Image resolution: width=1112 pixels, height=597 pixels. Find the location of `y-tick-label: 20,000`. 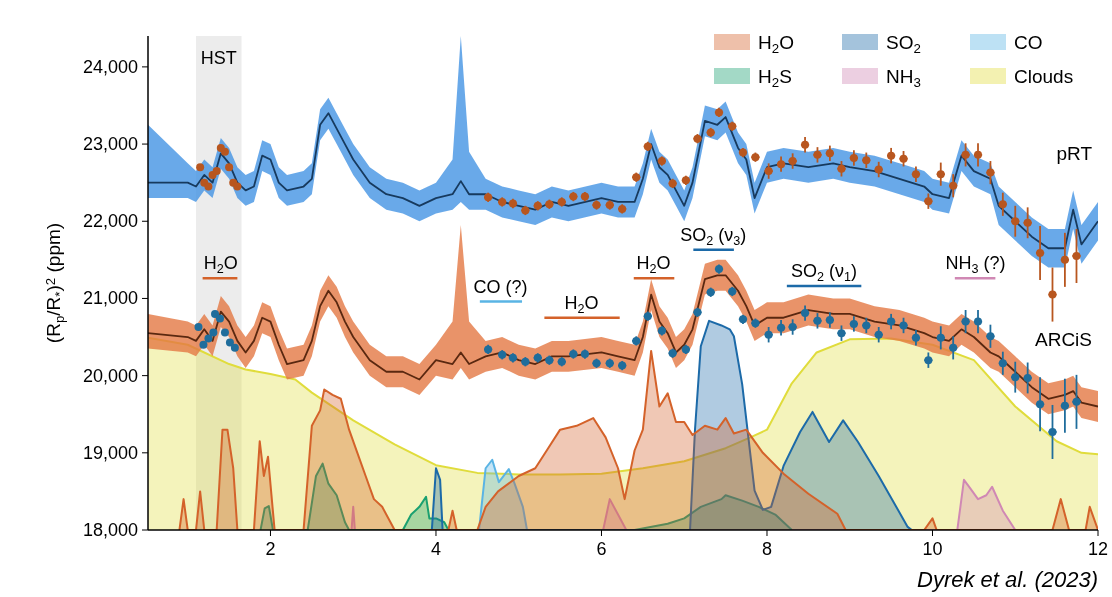

y-tick-label: 20,000 is located at coordinates (110, 375).